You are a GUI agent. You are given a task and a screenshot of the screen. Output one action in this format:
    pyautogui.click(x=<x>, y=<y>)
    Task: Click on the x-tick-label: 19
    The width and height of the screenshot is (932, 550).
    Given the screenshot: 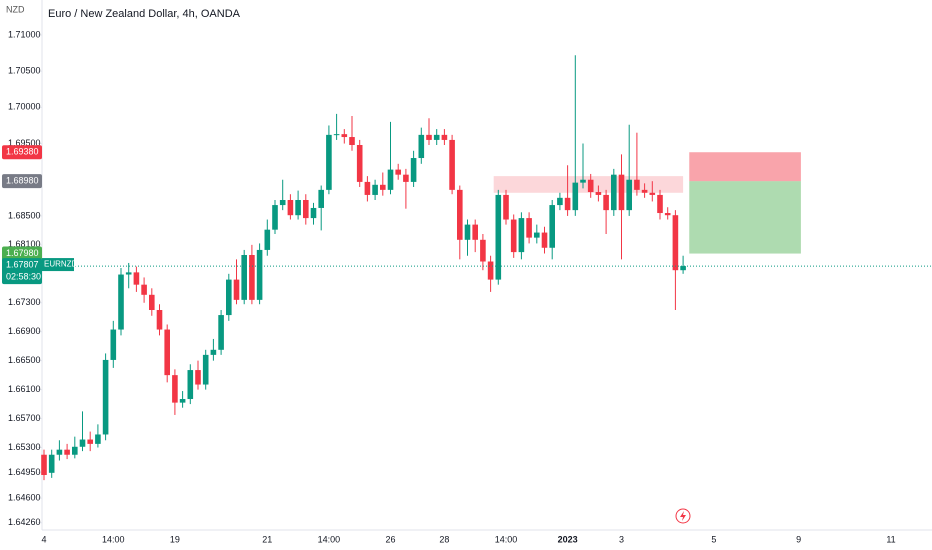 What is the action you would take?
    pyautogui.click(x=175, y=539)
    